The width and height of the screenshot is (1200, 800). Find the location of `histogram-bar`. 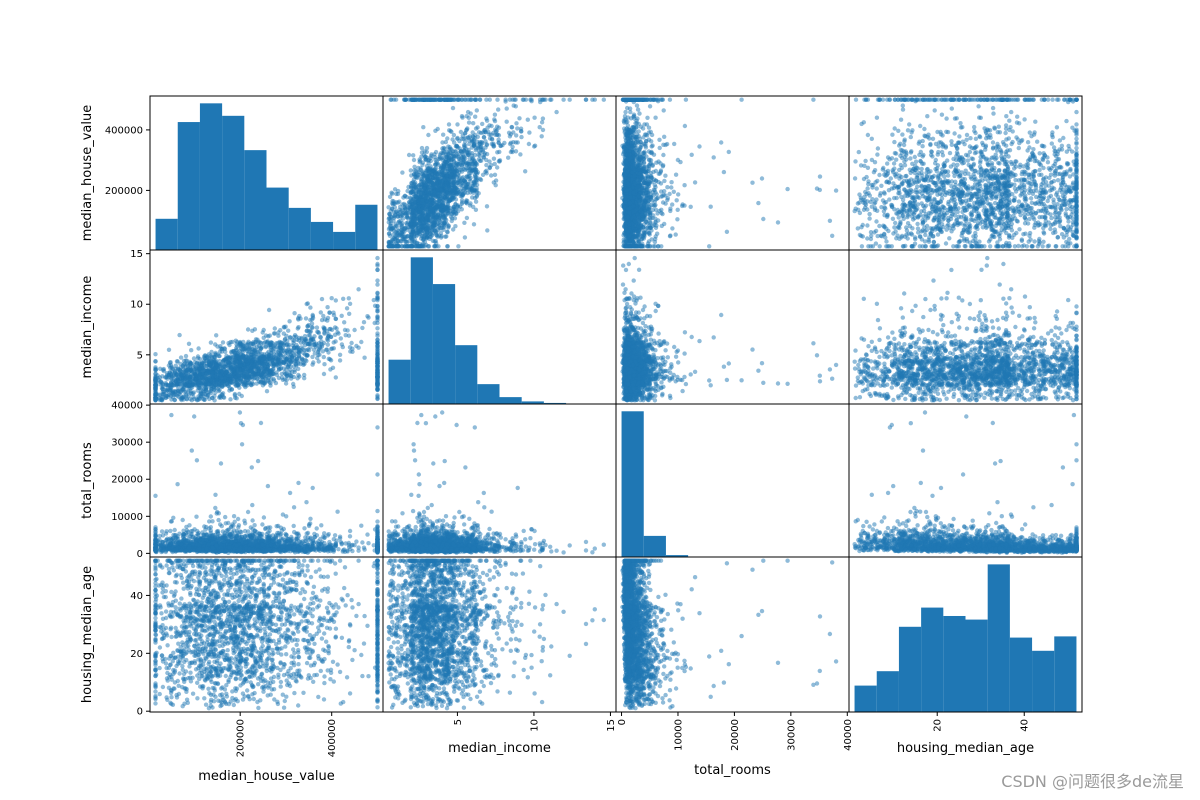

histogram-bar is located at coordinates (166, 234).